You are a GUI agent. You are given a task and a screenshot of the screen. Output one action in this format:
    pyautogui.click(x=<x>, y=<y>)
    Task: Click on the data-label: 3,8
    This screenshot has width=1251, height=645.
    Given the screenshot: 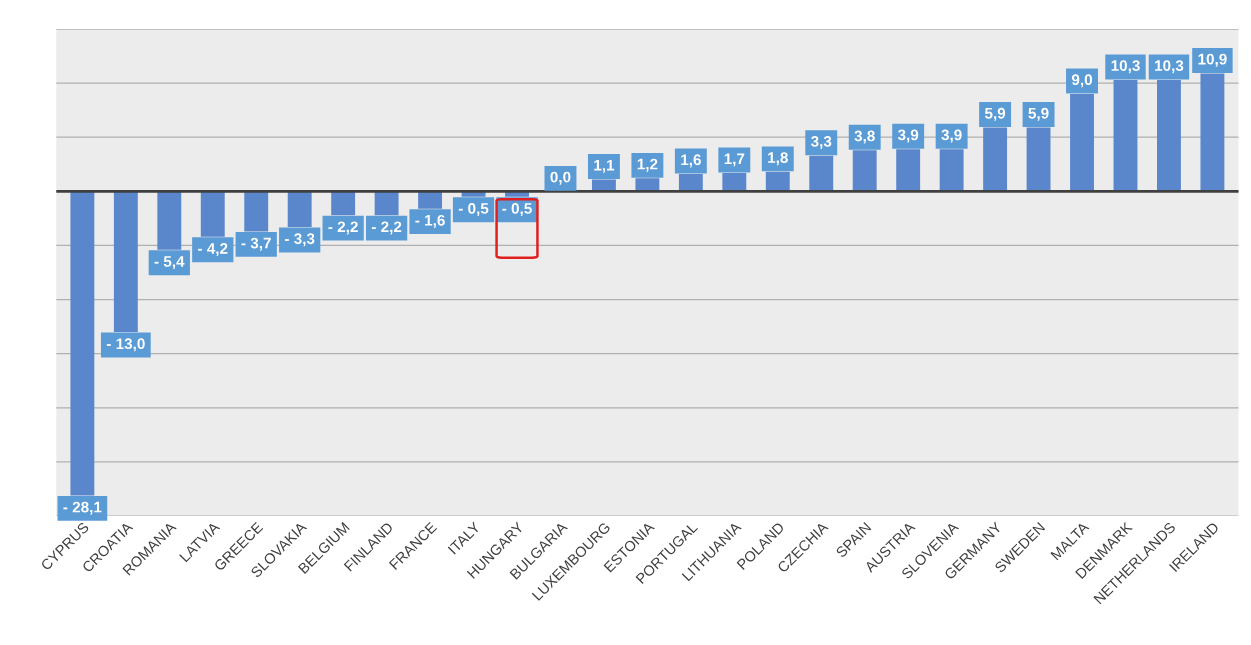 What is the action you would take?
    pyautogui.click(x=864, y=137)
    